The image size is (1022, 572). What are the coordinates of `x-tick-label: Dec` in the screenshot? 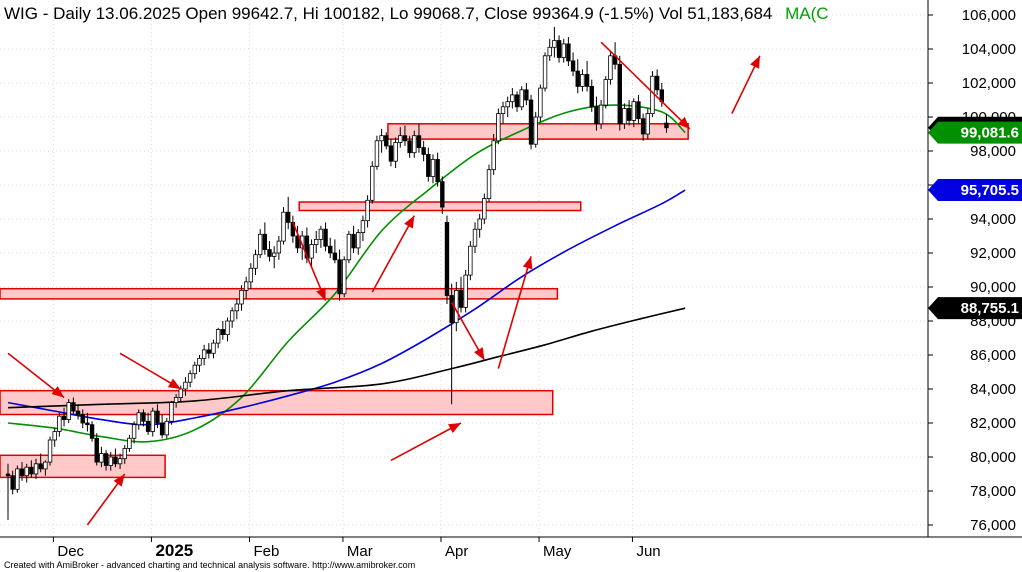 It's located at (70, 551).